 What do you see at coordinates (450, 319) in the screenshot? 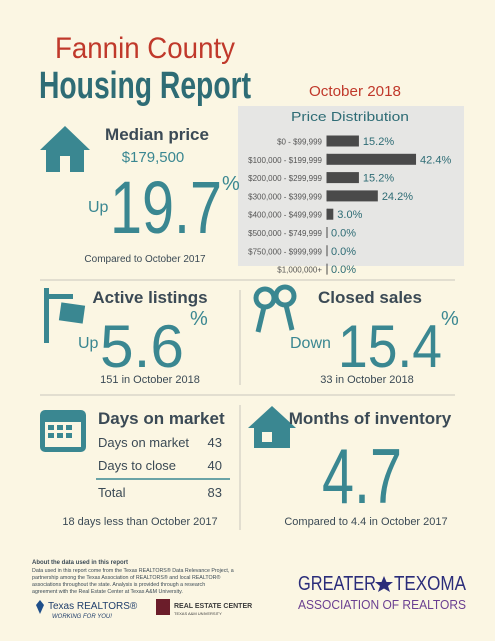
I see `sales-unit: %` at bounding box center [450, 319].